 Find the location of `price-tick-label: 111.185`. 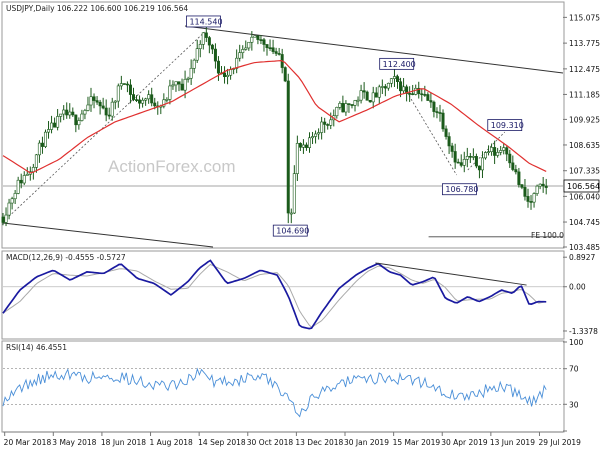

price-tick-label: 111.185 is located at coordinates (584, 94).